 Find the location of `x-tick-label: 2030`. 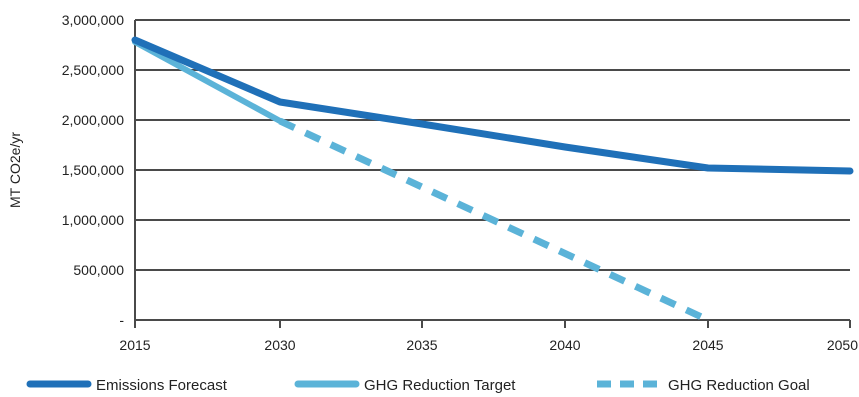

x-tick-label: 2030 is located at coordinates (279, 345).